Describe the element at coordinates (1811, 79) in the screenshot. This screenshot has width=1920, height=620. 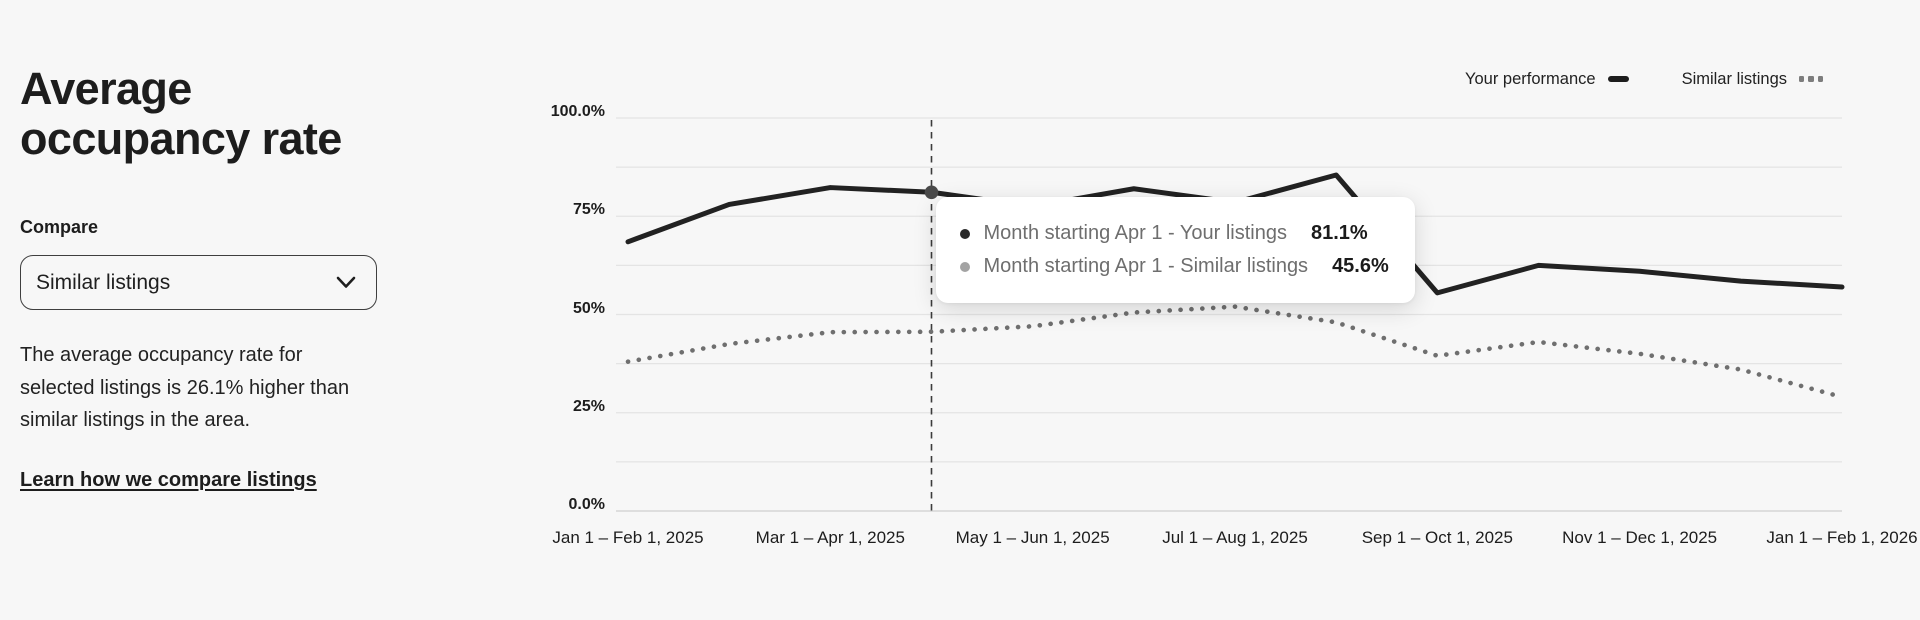
I see `dotted-line-marker-icon` at that location.